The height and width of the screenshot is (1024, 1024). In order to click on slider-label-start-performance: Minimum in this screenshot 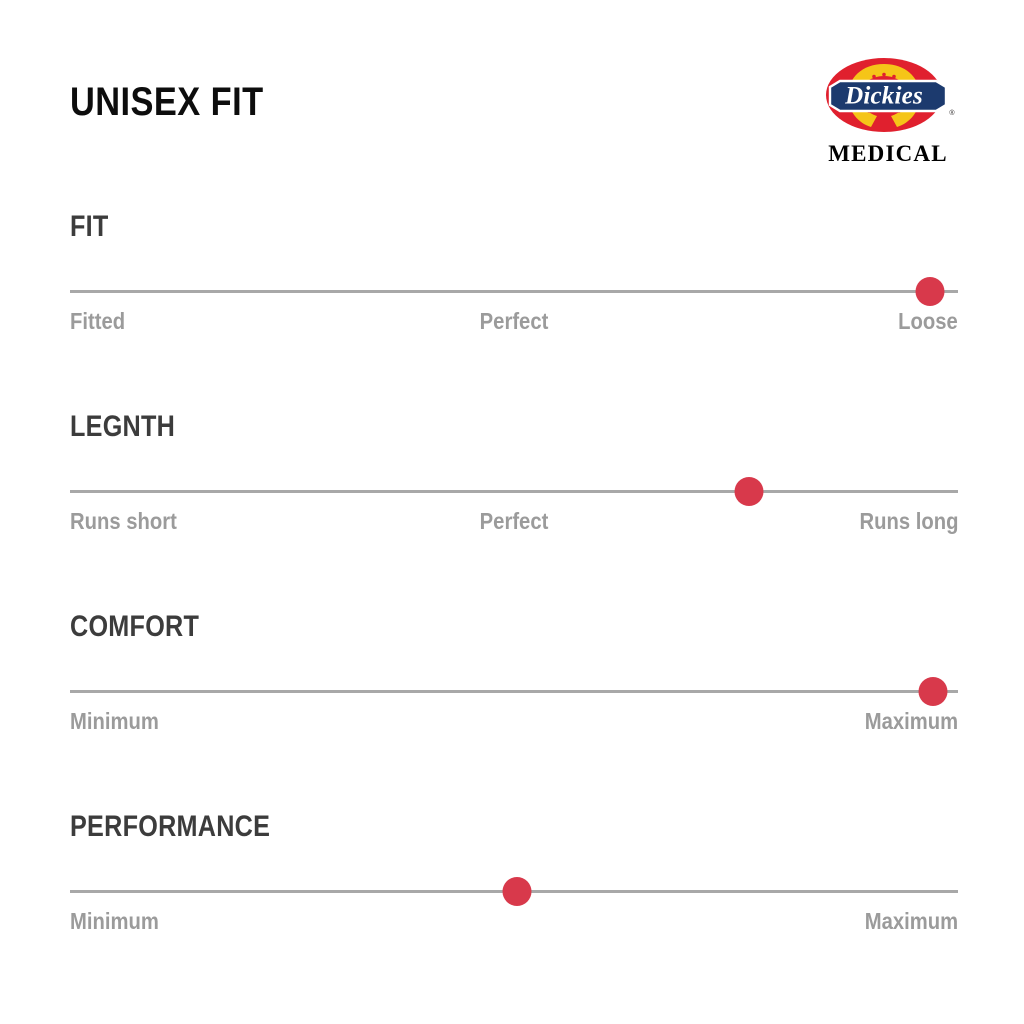, I will do `click(114, 921)`.